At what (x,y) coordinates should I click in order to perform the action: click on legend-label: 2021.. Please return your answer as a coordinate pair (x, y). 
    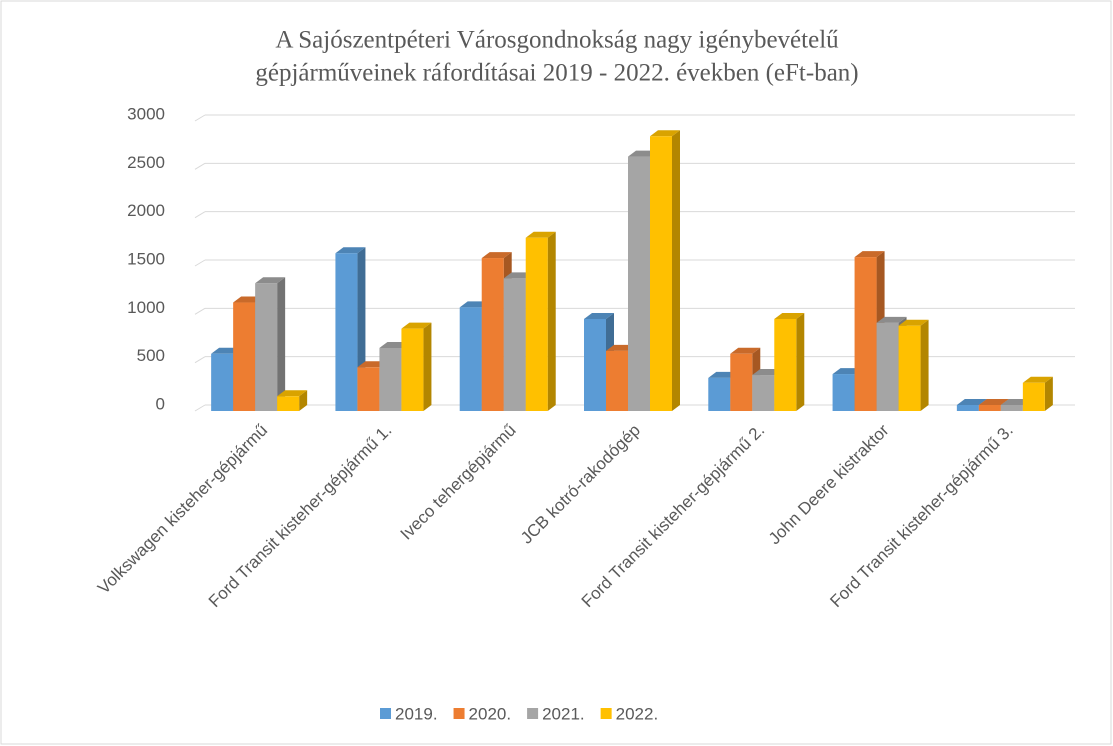
    Looking at the image, I should click on (563, 713).